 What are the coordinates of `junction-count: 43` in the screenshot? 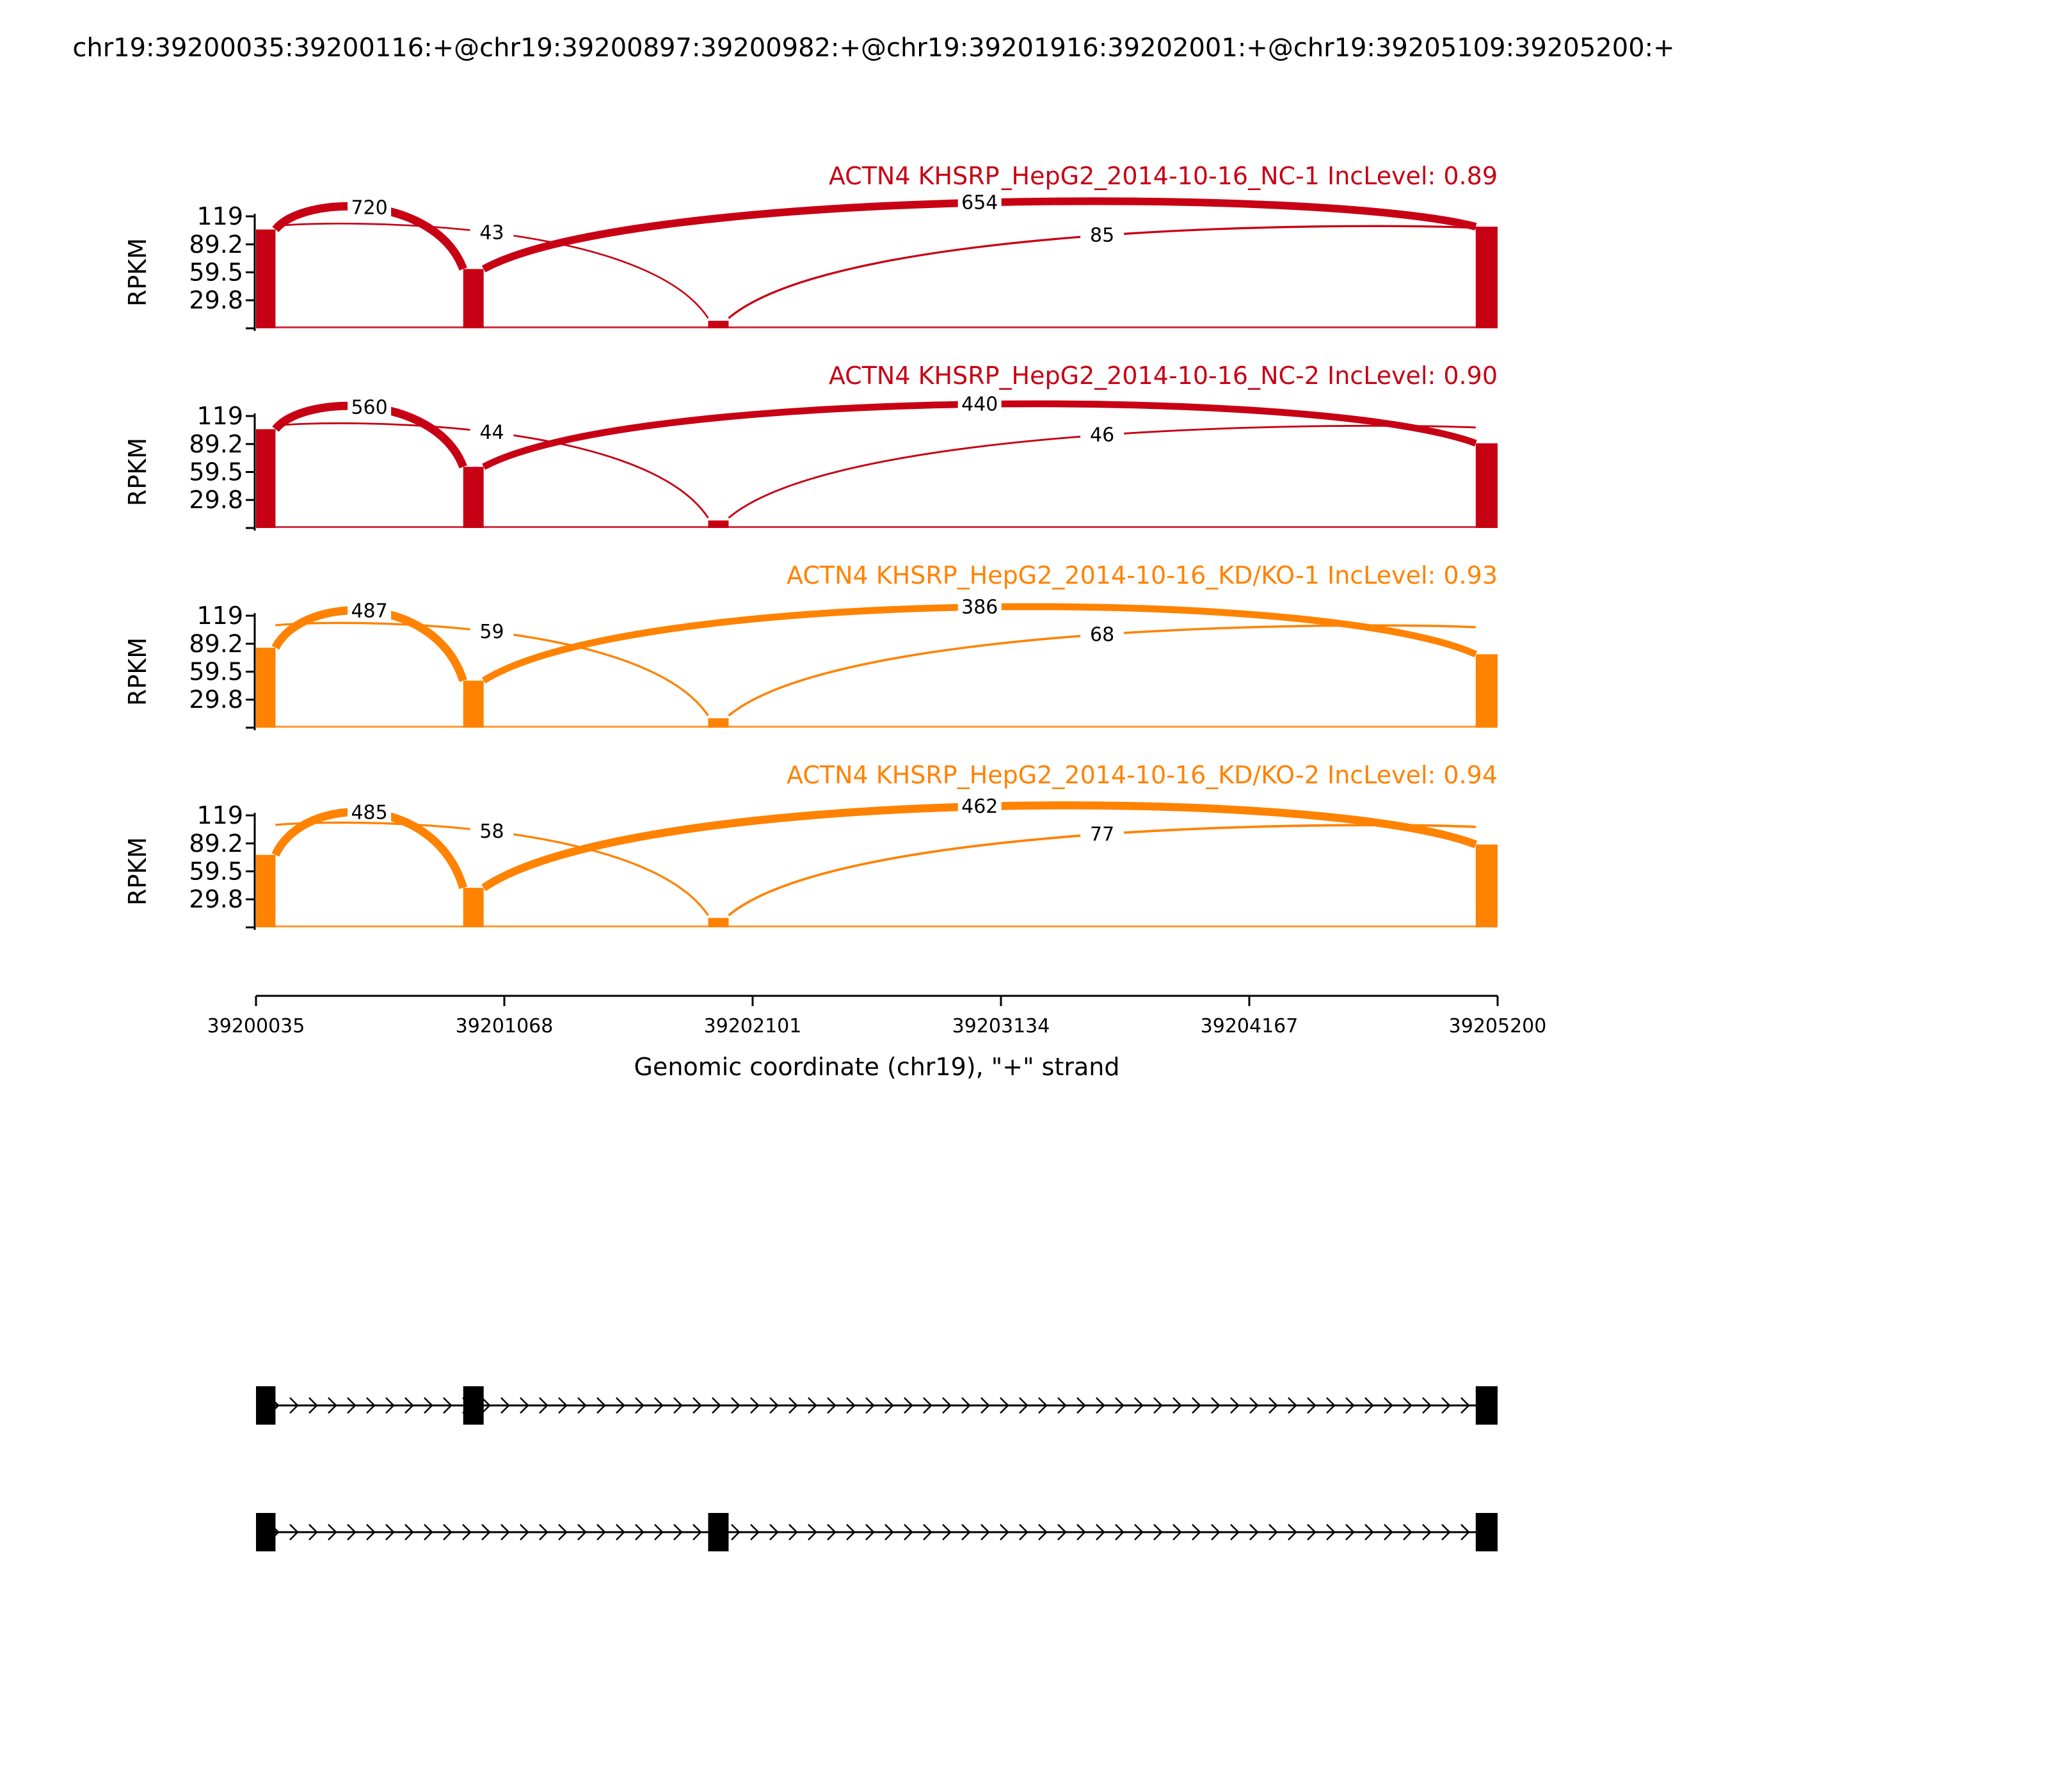 It's located at (491, 233).